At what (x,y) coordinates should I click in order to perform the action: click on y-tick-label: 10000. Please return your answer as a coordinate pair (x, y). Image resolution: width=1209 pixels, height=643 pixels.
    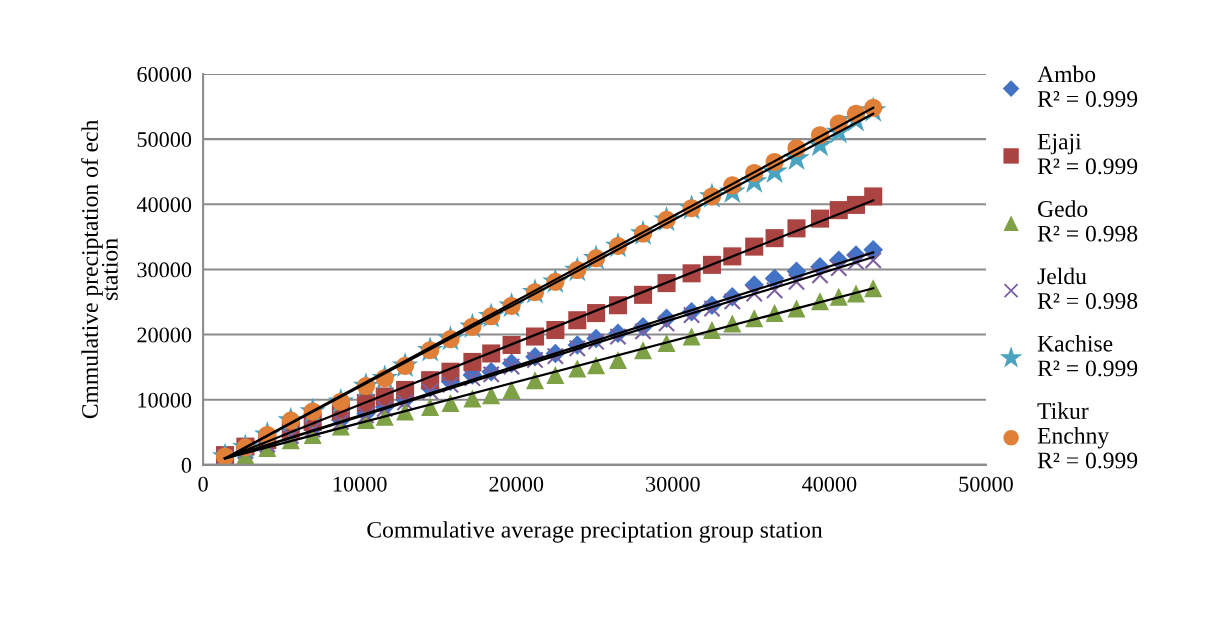
    Looking at the image, I should click on (165, 400).